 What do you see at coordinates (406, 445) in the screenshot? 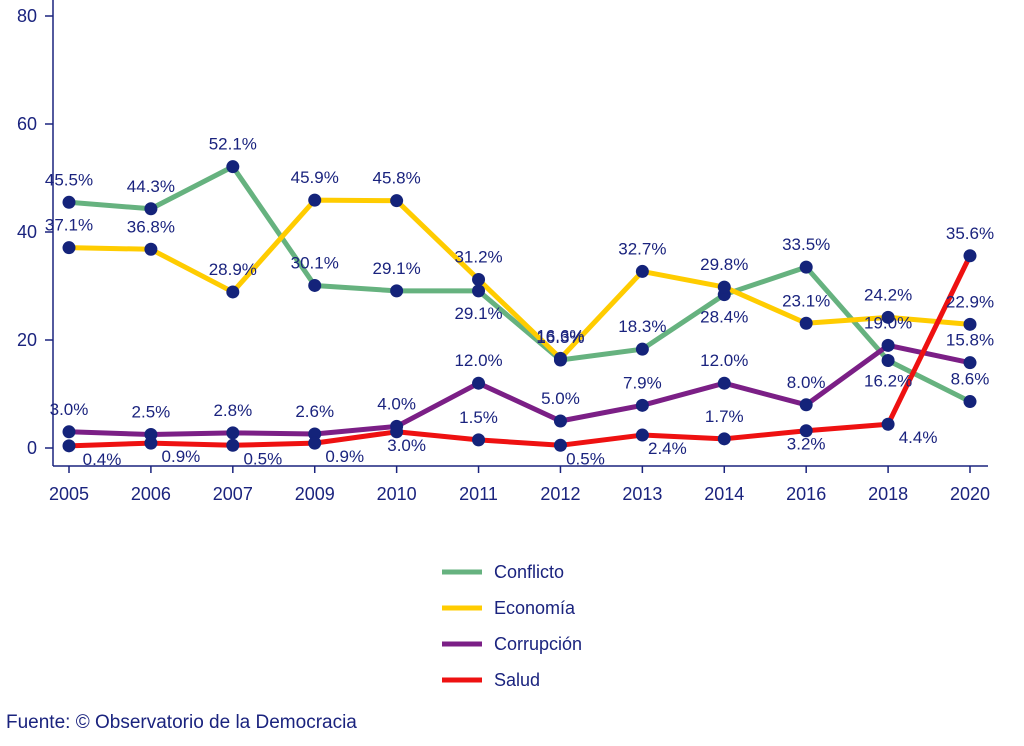
I see `data-label-salud: 3.0%` at bounding box center [406, 445].